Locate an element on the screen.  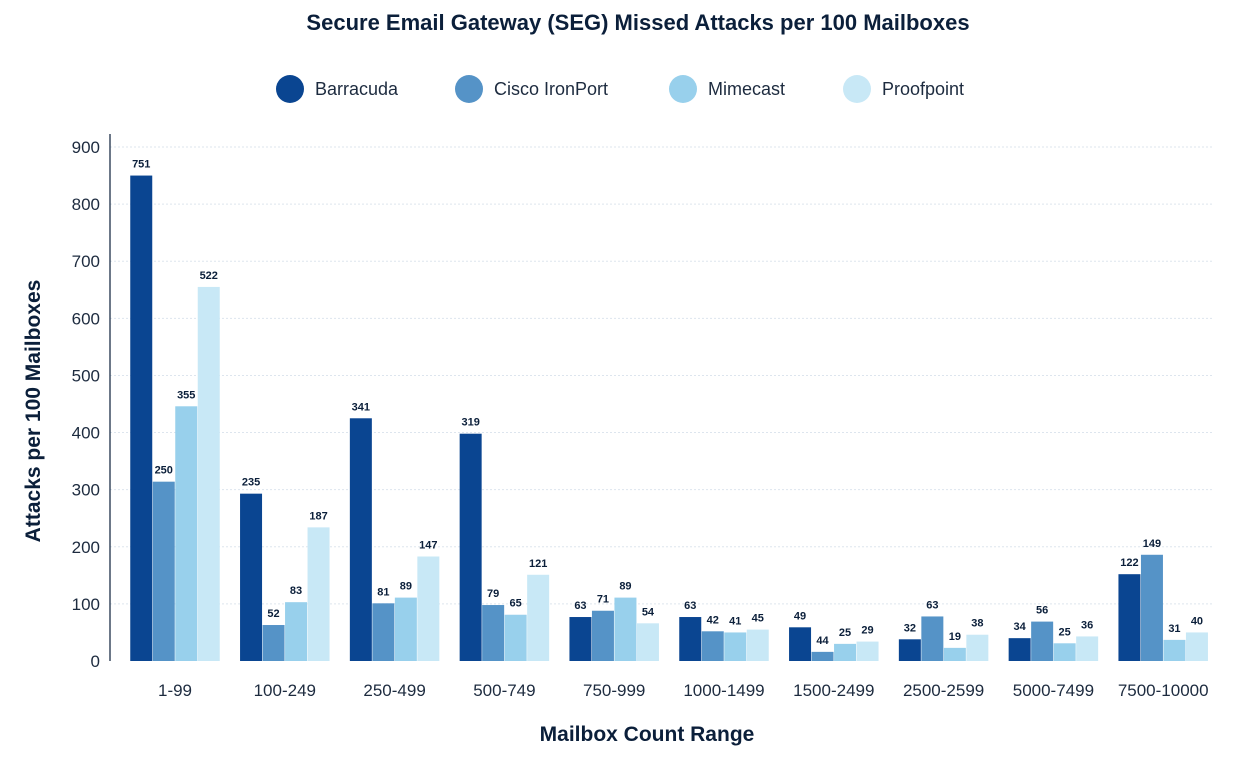
legend-swatch-cisco-ironport is located at coordinates (469, 89).